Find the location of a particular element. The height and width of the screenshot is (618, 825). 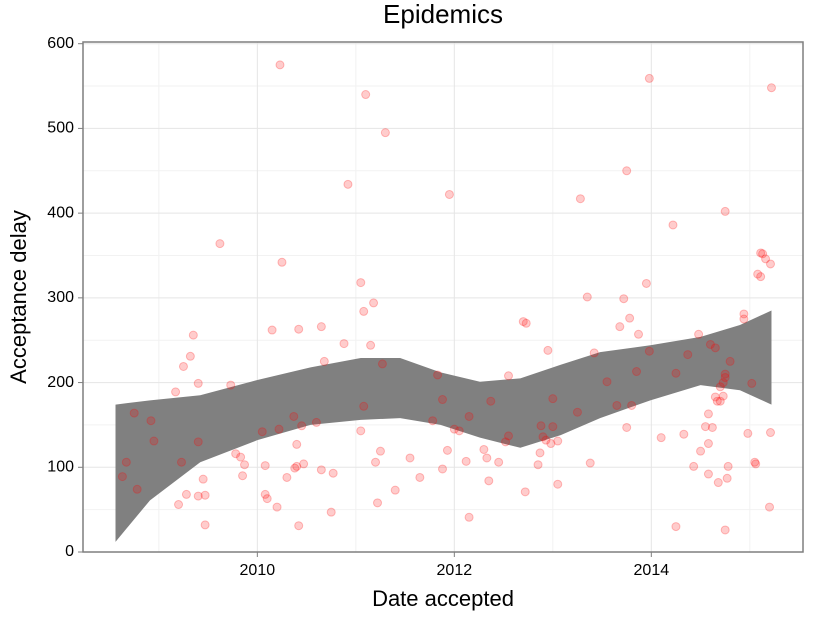

y-tick-label: 400 is located at coordinates (60, 212).